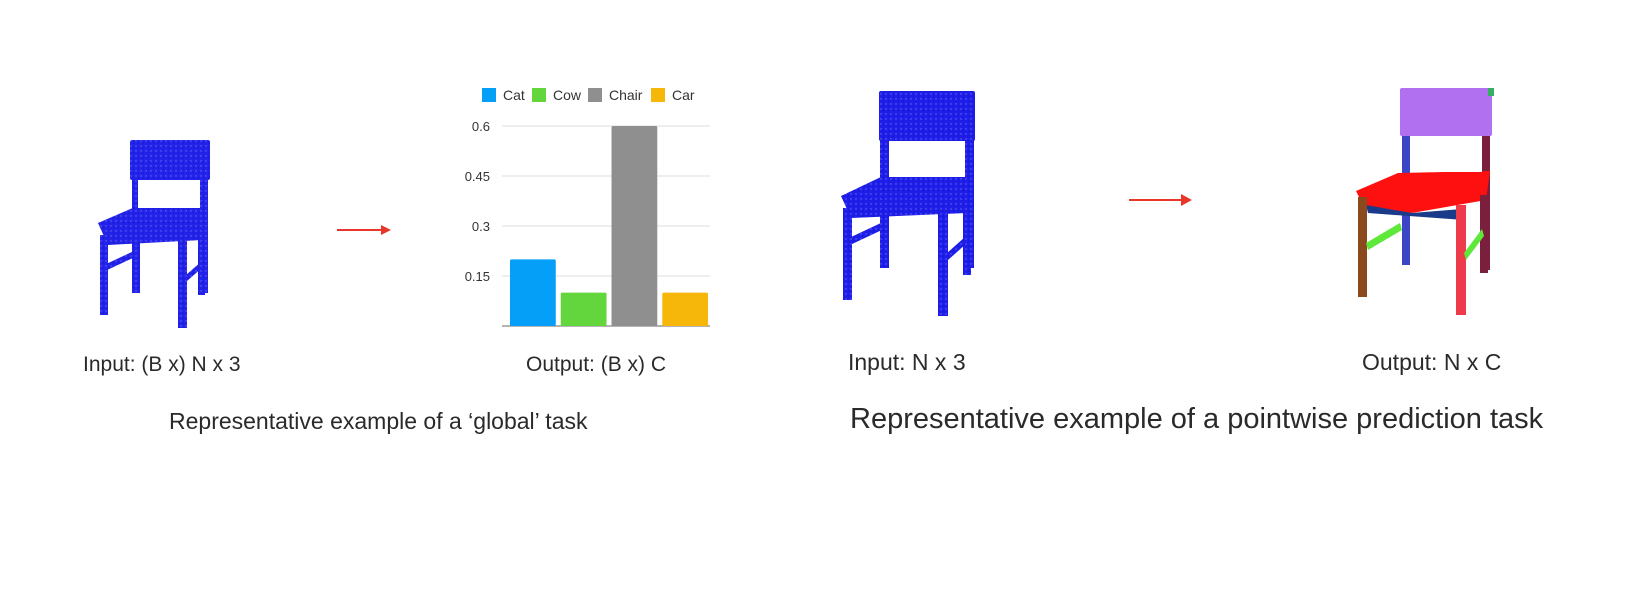  What do you see at coordinates (481, 126) in the screenshot?
I see `y-tick-label: 0.6` at bounding box center [481, 126].